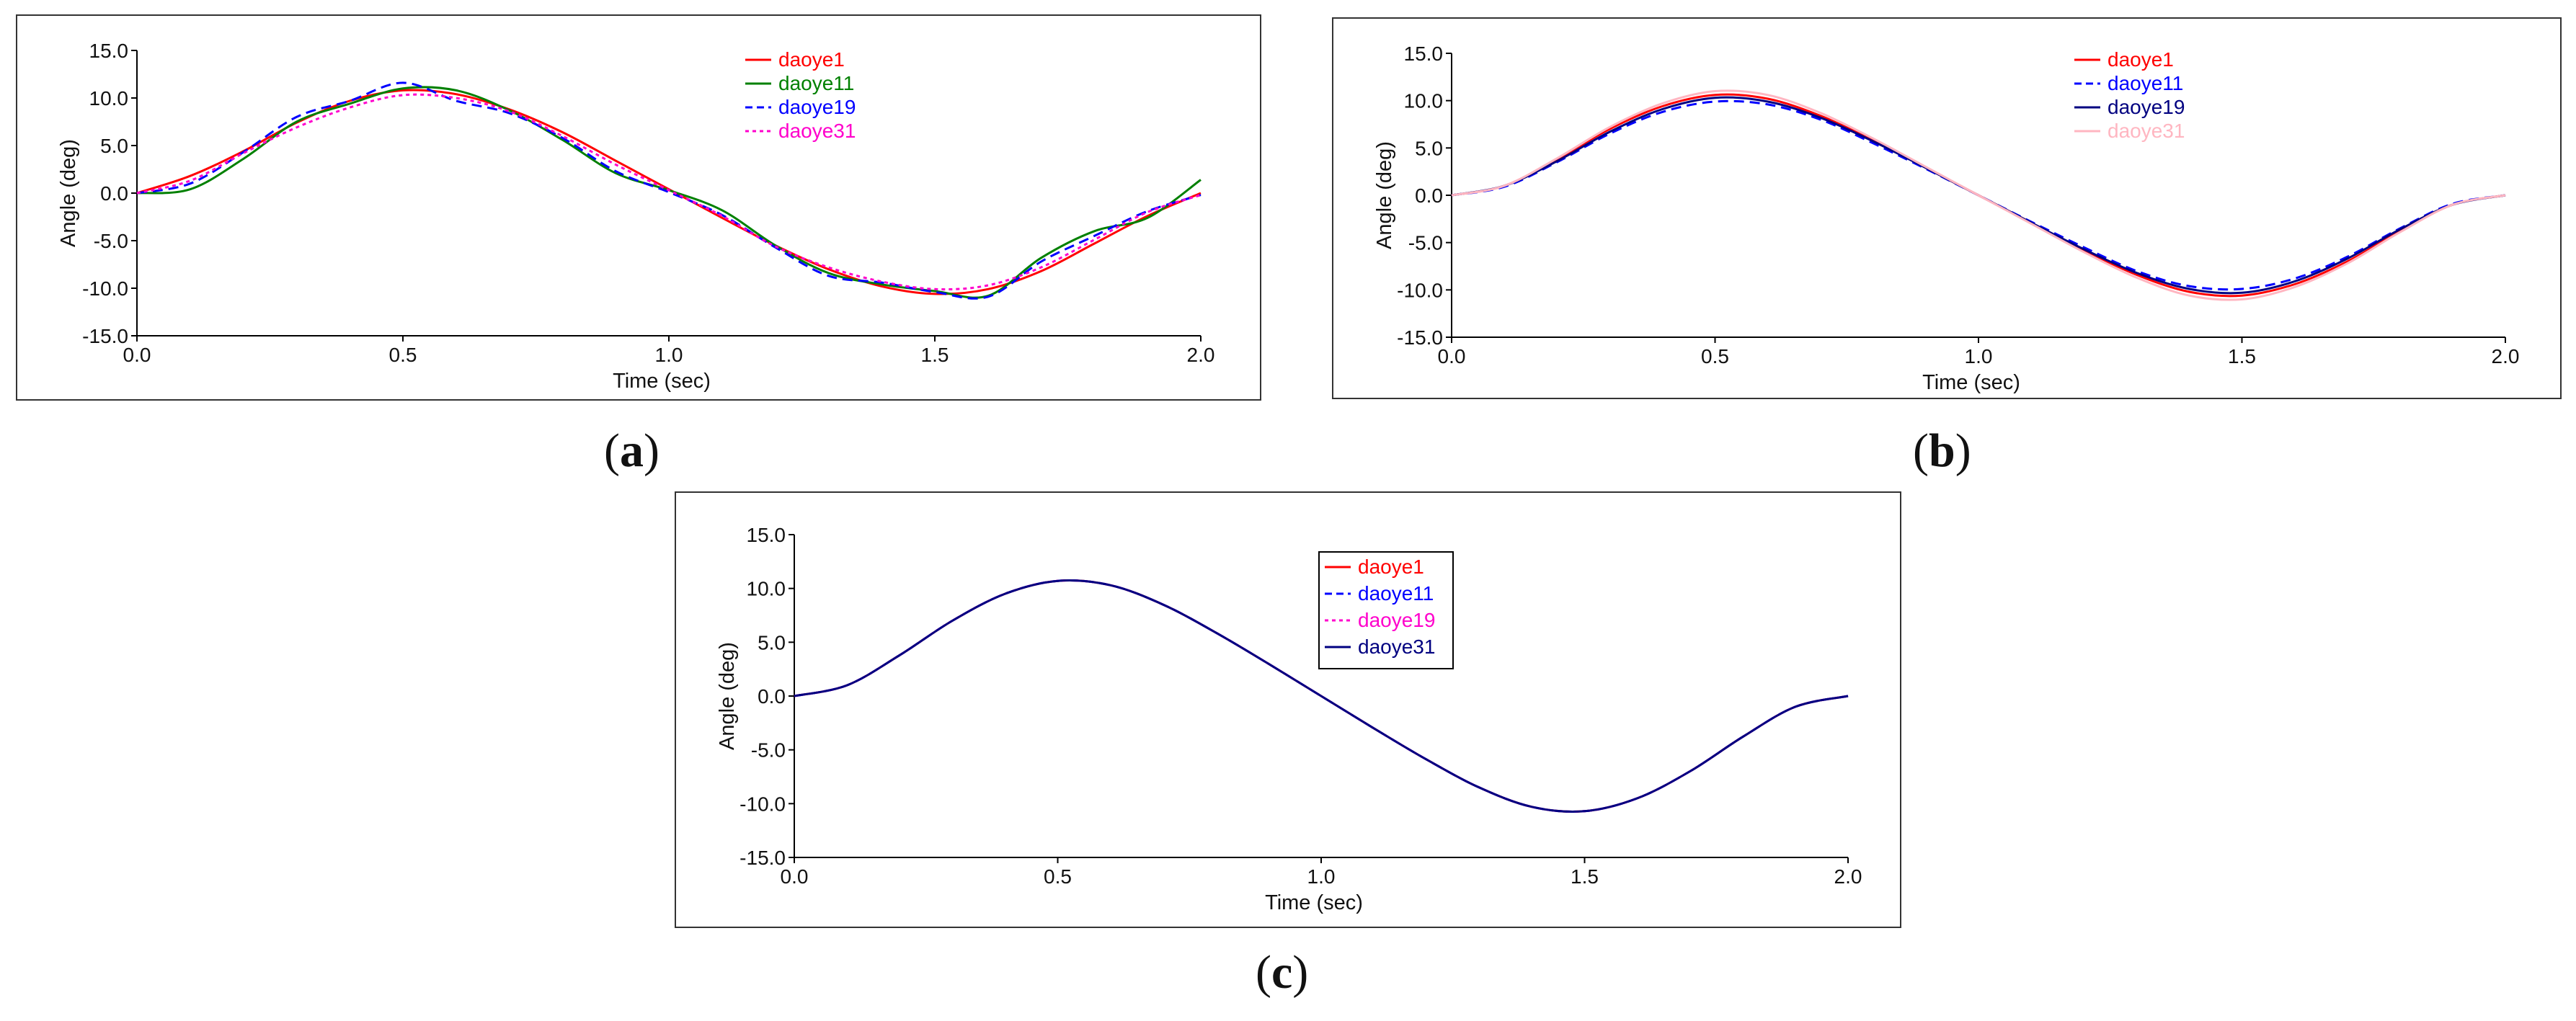  I want to click on chart-c-y-tick-label: 15.0, so click(766, 535).